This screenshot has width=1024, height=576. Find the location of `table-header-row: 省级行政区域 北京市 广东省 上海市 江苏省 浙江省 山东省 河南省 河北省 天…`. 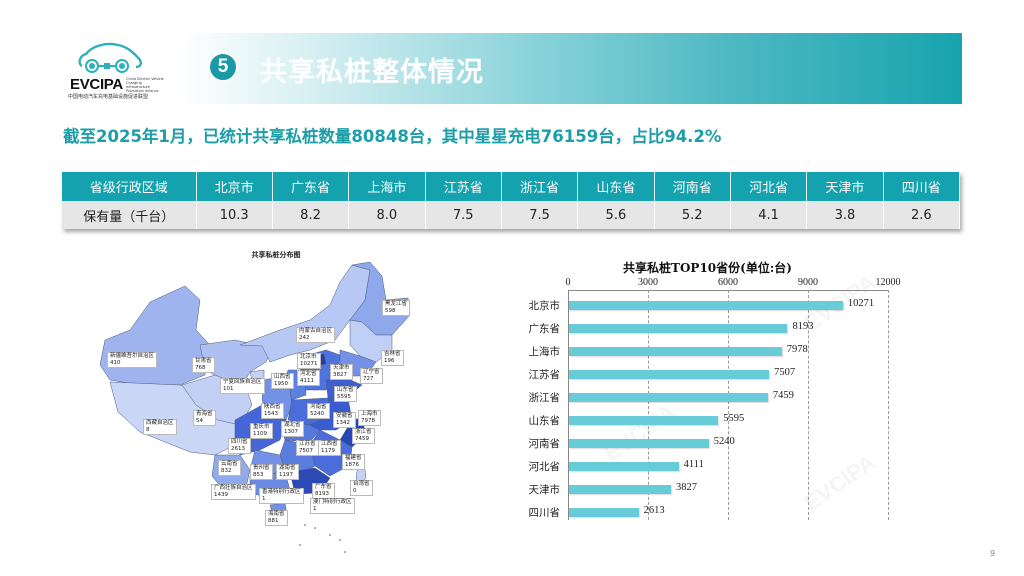

table-header-row: 省级行政区域 北京市 广东省 上海市 江苏省 浙江省 山东省 河南省 河北省 天… is located at coordinates (511, 186).